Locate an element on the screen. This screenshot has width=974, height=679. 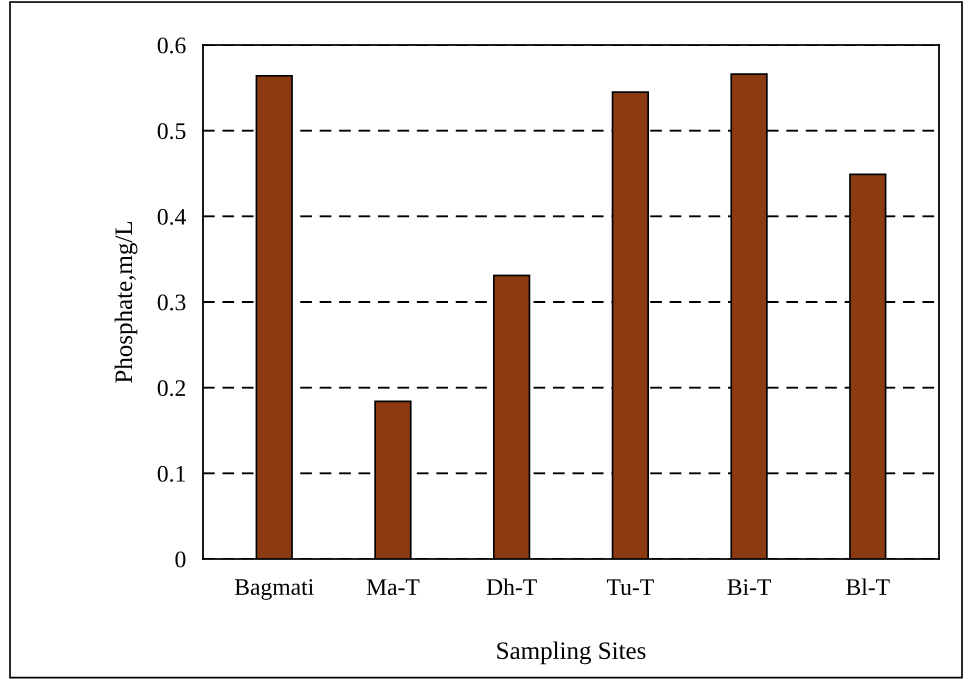
x-tick-label: Bl-T is located at coordinates (868, 586).